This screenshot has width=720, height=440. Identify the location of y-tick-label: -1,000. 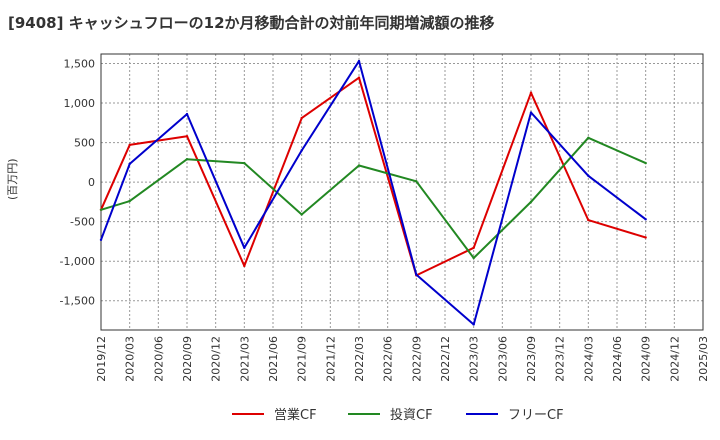
(77, 261).